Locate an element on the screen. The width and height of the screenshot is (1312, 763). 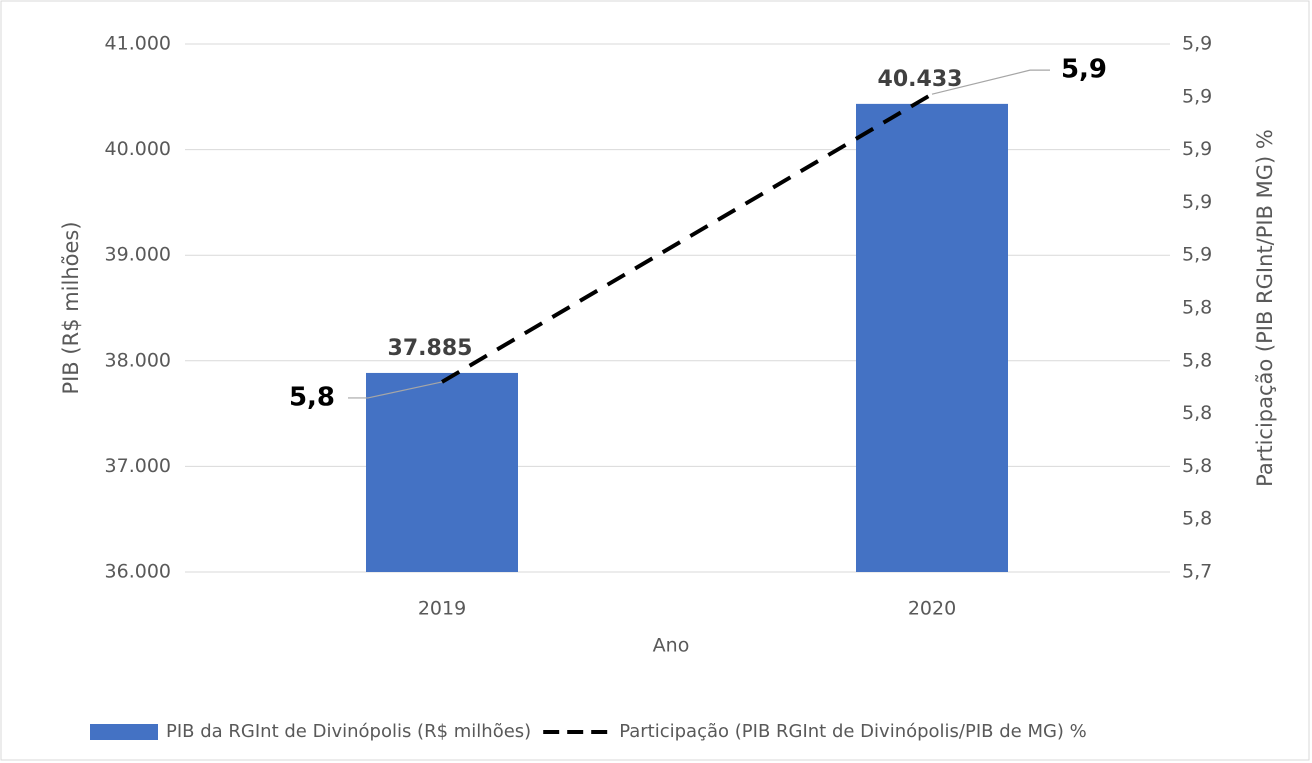
x-tick-label: 2019 is located at coordinates (442, 609).